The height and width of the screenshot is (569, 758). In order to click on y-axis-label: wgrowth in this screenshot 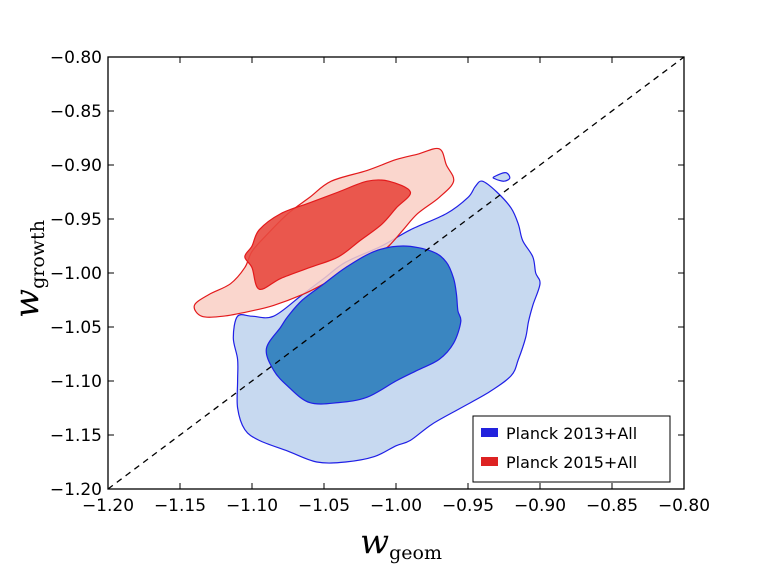, I will do `click(28, 269)`.